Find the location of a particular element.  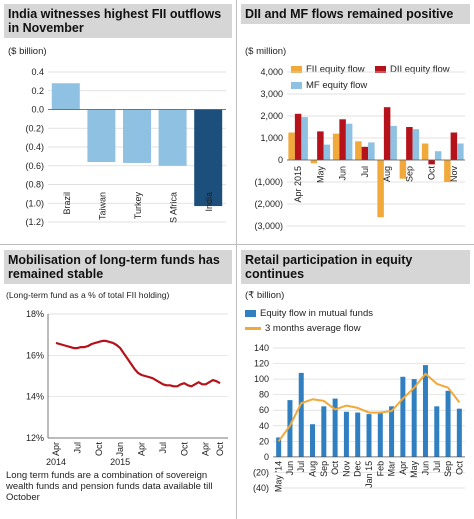

legend-label: DII equity flow is located at coordinates (420, 69).